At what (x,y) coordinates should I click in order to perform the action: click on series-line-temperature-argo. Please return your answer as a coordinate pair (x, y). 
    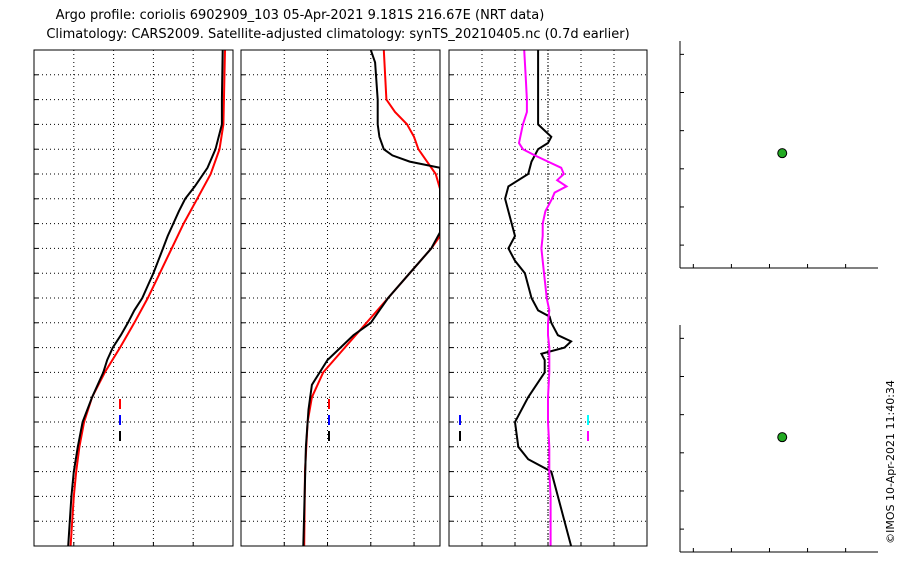
    Looking at the image, I should click on (538, 298).